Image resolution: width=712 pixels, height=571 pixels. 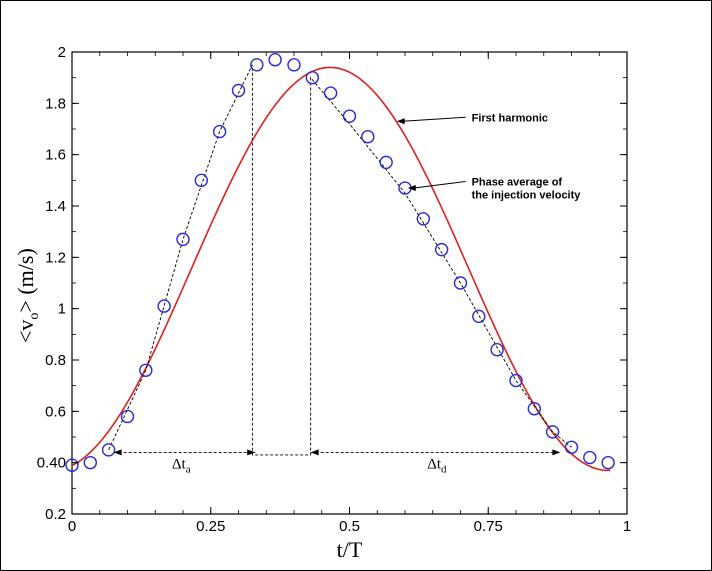 I want to click on interval-label: Δta, so click(x=181, y=465).